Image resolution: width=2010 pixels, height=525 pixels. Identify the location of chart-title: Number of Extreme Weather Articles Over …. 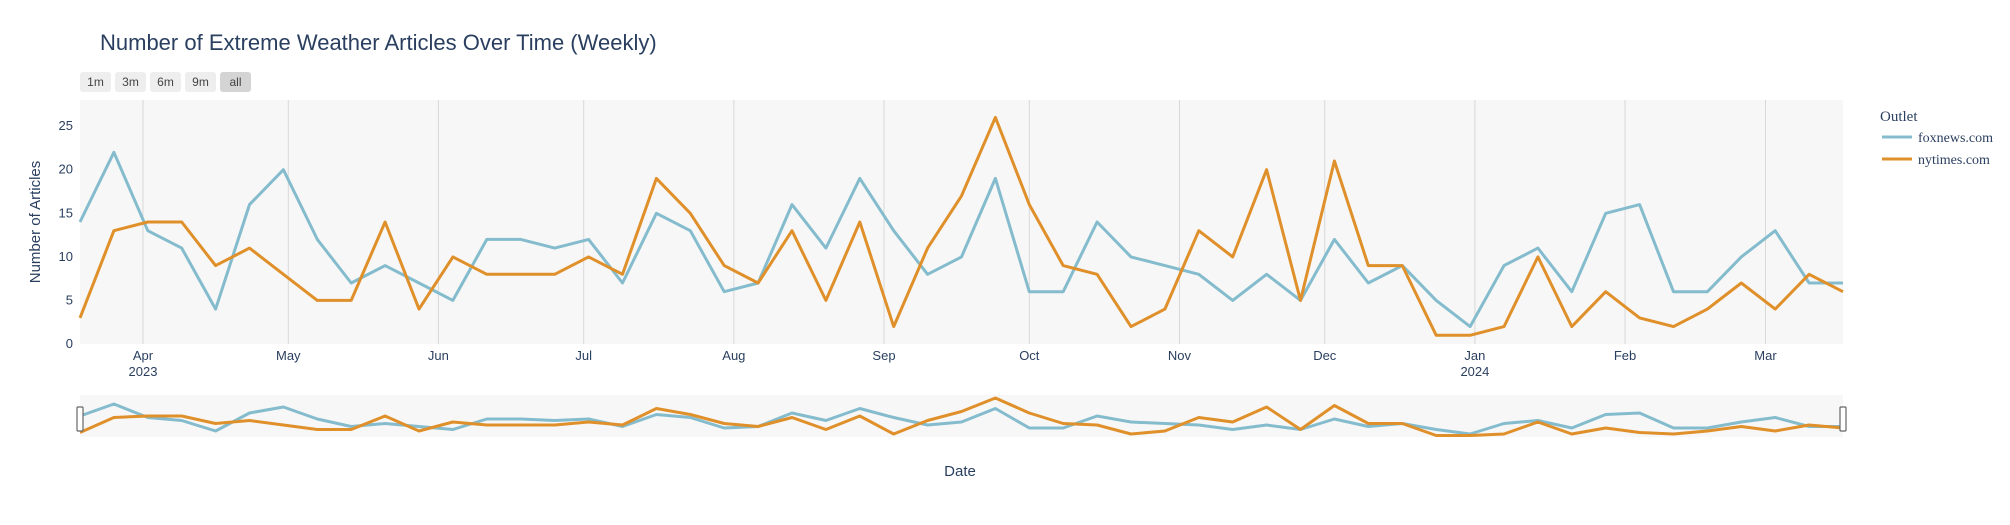
(378, 42).